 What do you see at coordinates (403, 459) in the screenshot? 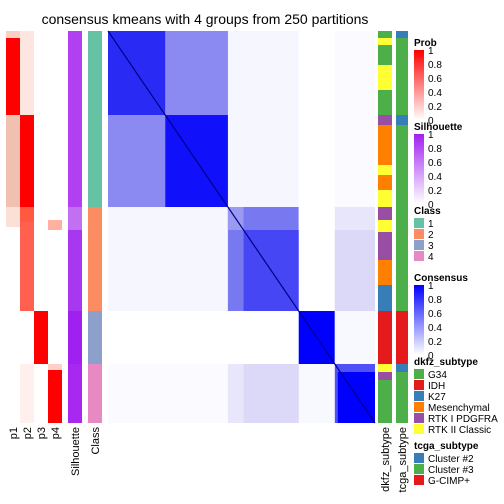
I see `axis-label-tcga_subtype: tcga_subtype` at bounding box center [403, 459].